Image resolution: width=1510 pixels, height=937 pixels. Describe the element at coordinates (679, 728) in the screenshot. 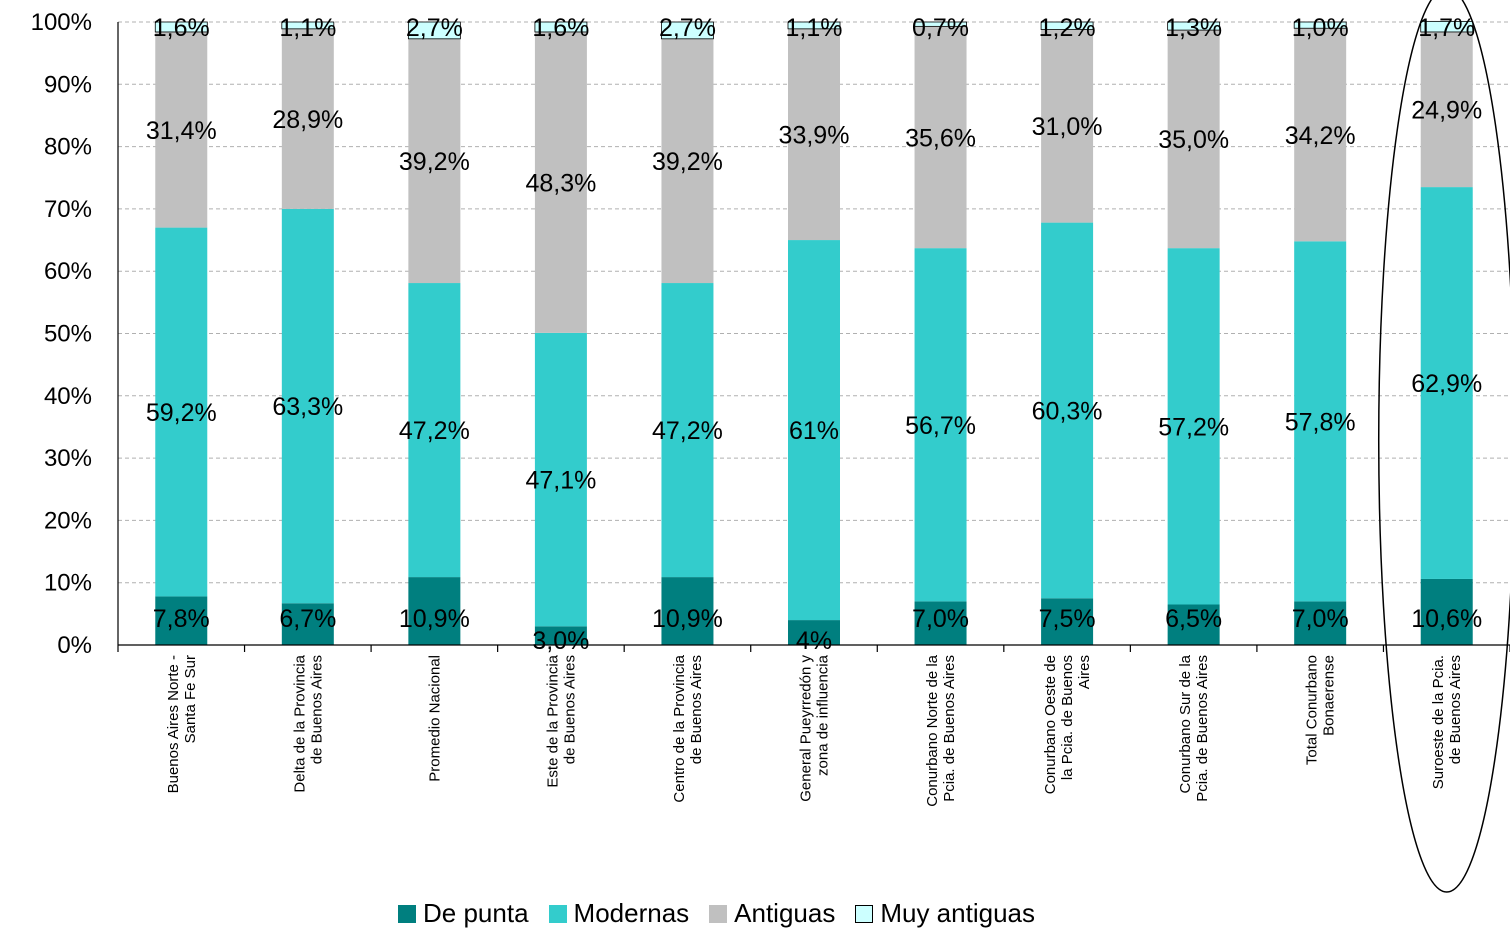

I see `category-label-line: Centro de la Provincia` at that location.